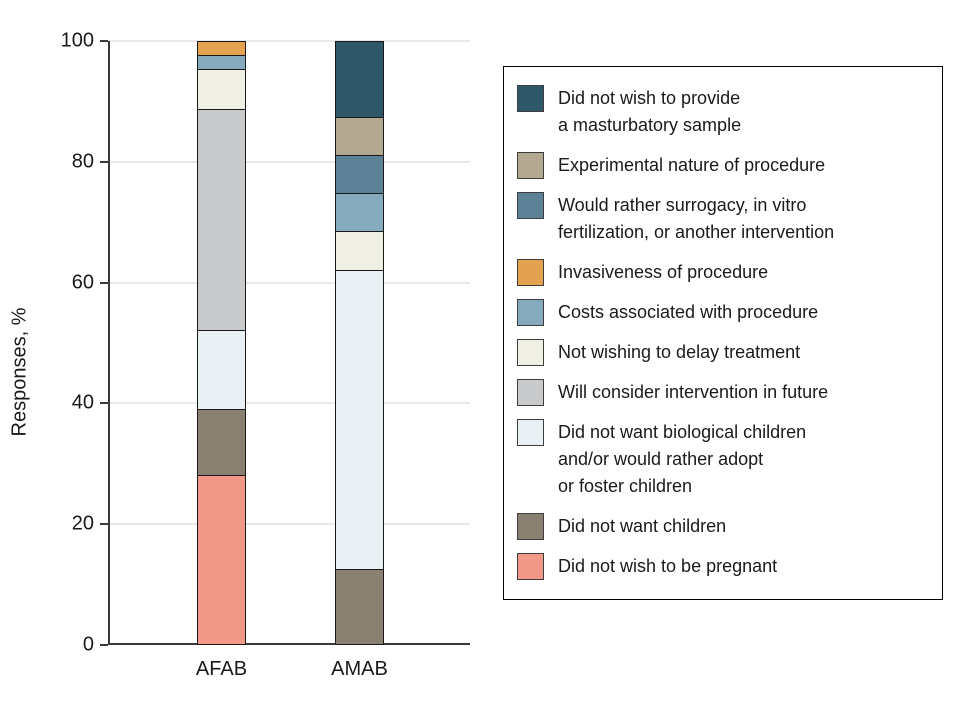 The width and height of the screenshot is (957, 711). I want to click on legend-label: Not wishing to delay treatment, so click(679, 352).